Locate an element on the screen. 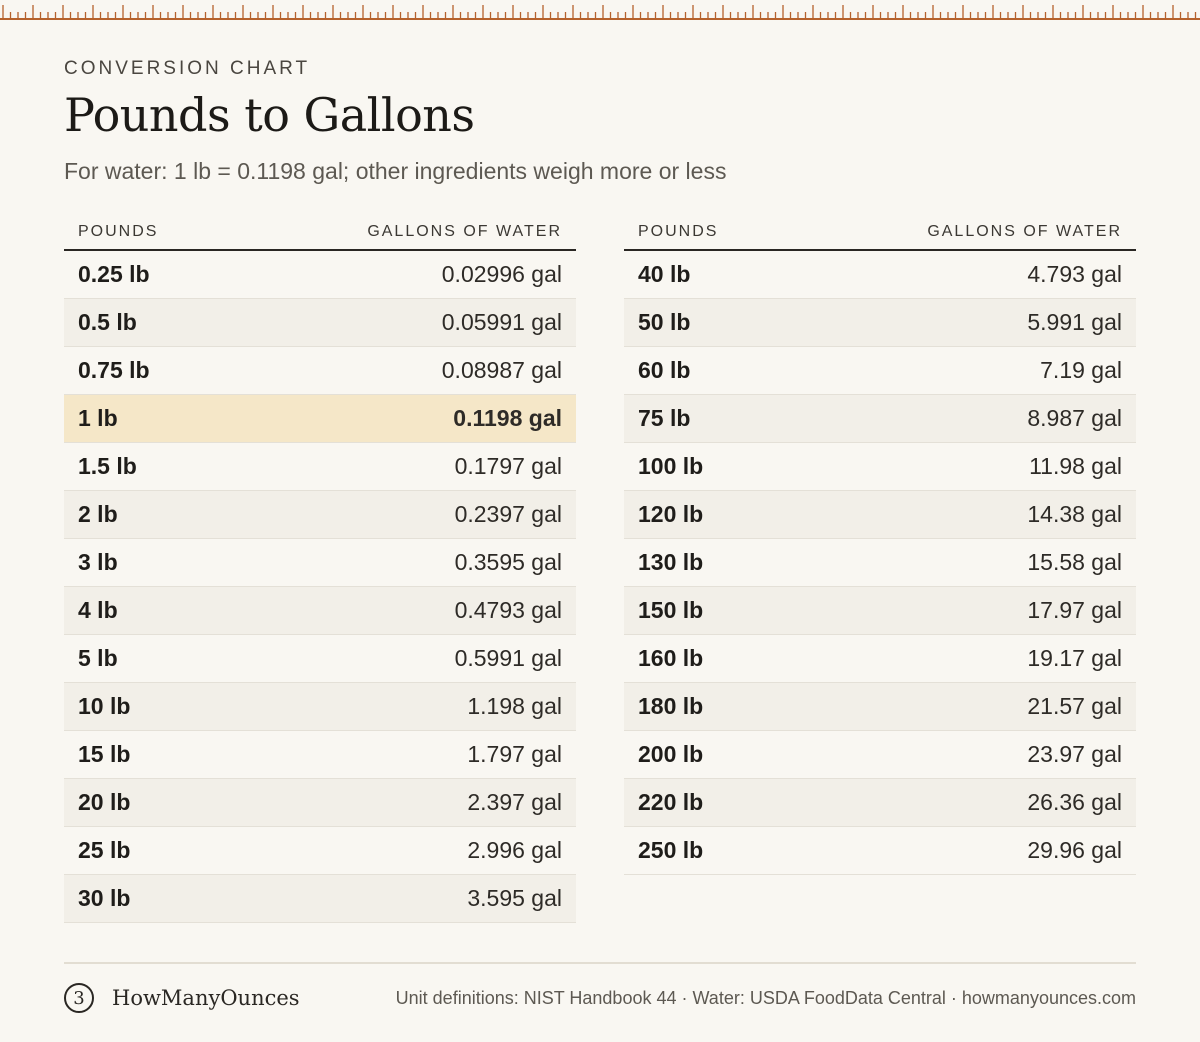  pounds-cell: 40 lb is located at coordinates (664, 274).